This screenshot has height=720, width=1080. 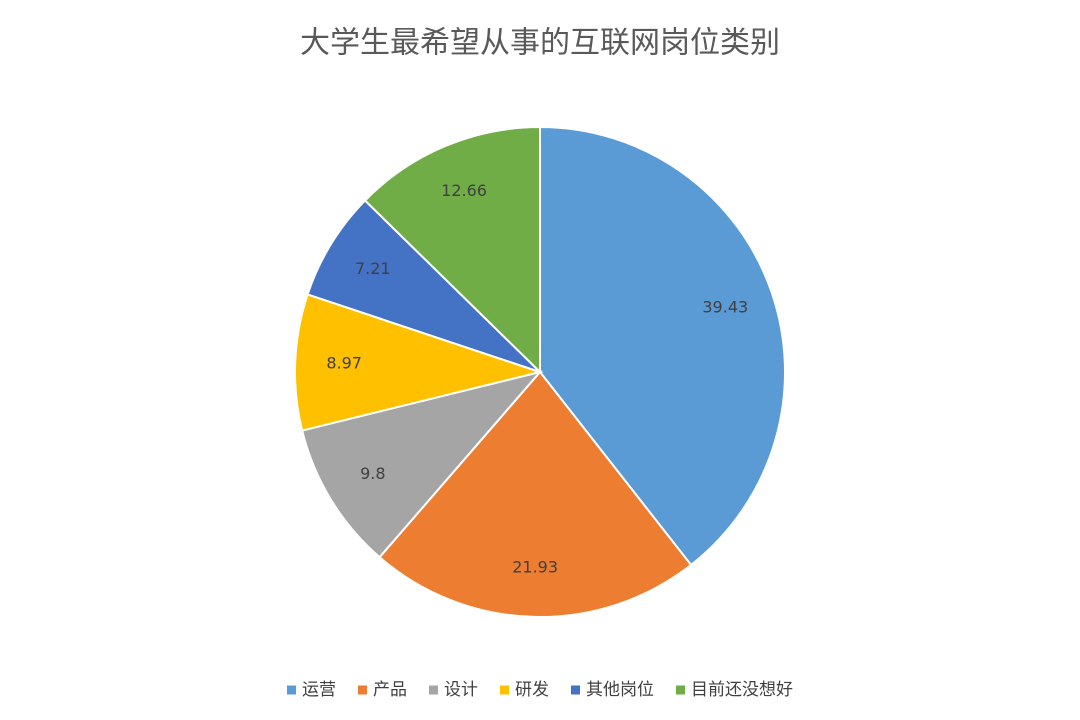 What do you see at coordinates (372, 473) in the screenshot?
I see `data-label: 9.8` at bounding box center [372, 473].